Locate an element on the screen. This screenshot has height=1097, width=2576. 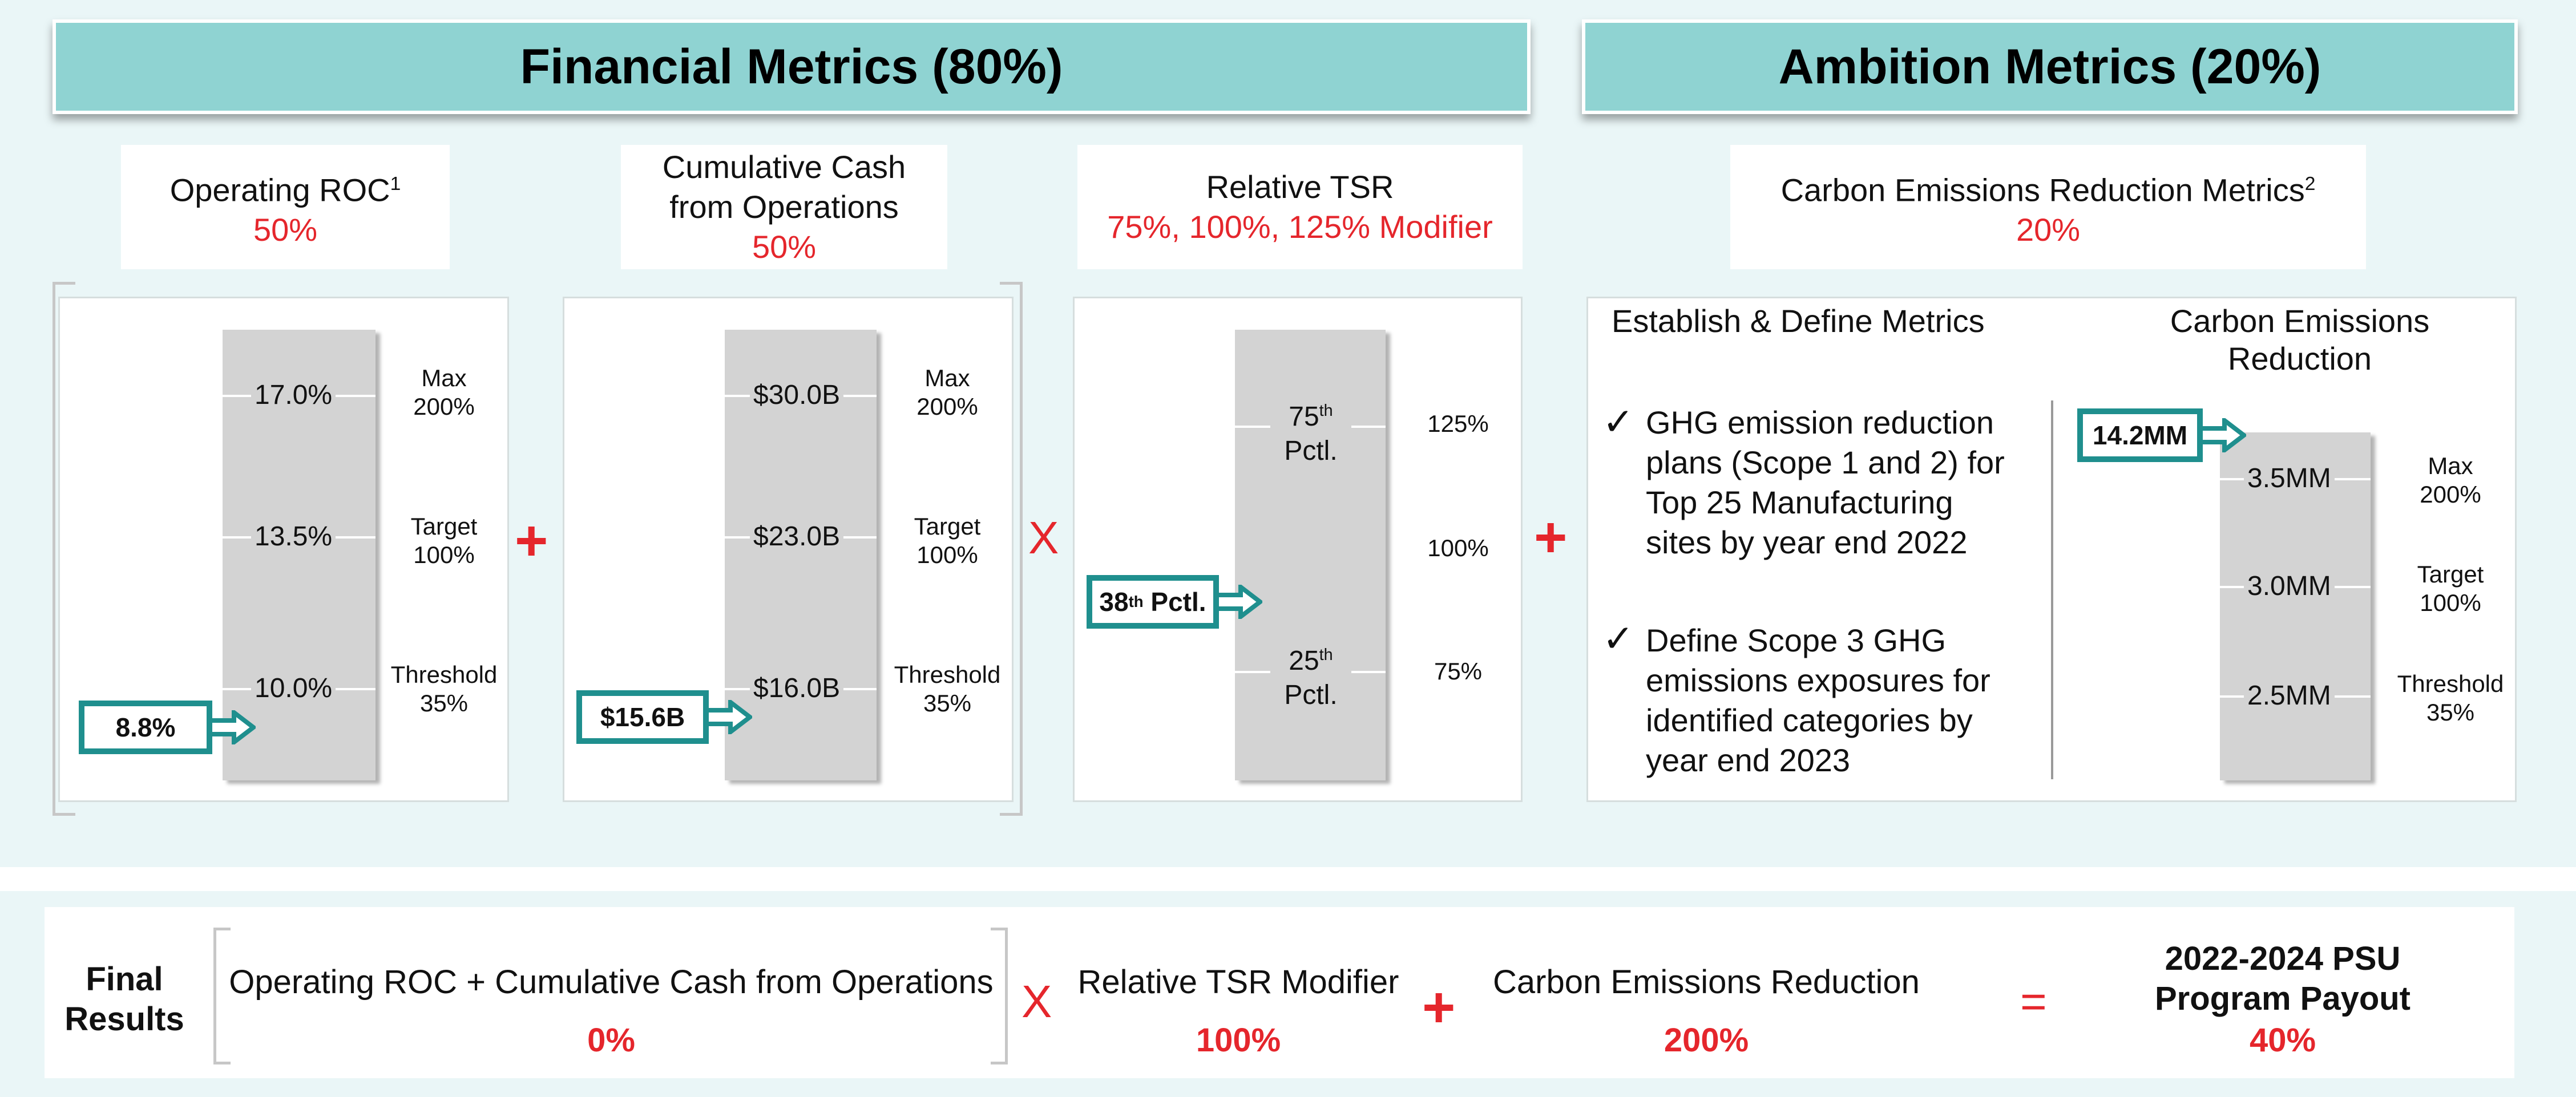
roc-footnote: 1 is located at coordinates (395, 184).